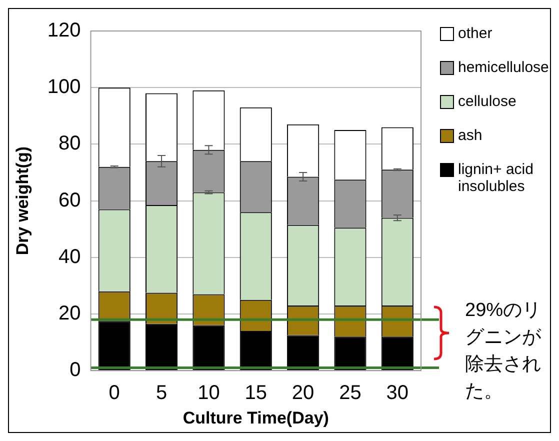 The image size is (559, 441). Describe the element at coordinates (209, 393) in the screenshot. I see `x-tick-label: 10` at that location.